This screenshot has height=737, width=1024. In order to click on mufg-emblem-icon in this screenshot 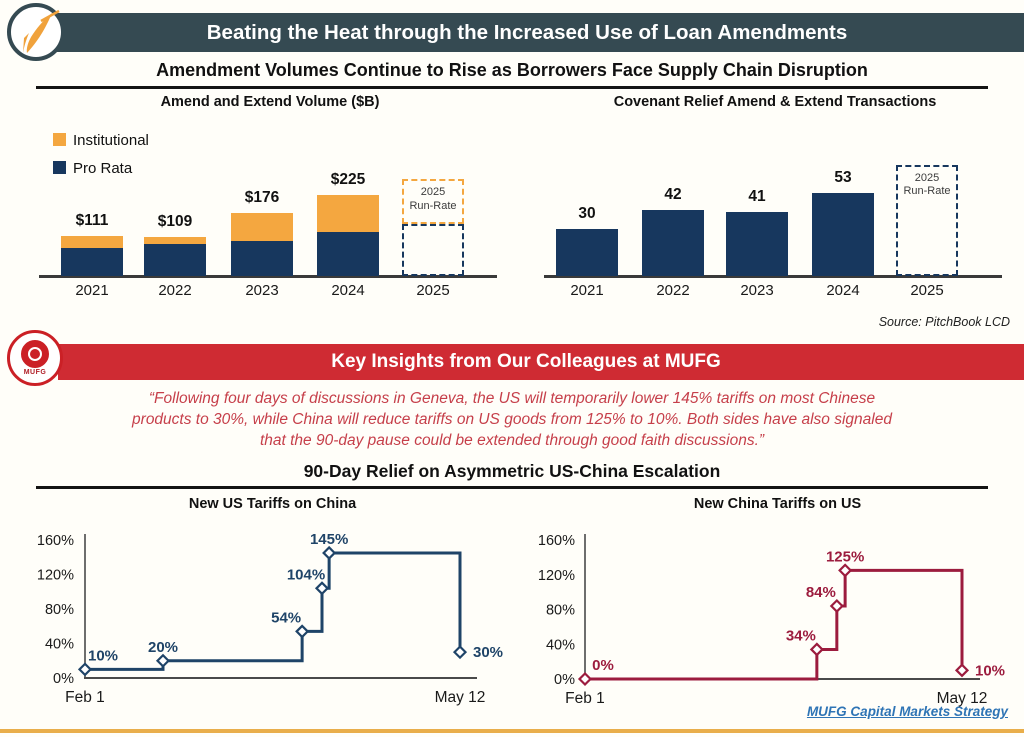, I will do `click(35, 354)`.